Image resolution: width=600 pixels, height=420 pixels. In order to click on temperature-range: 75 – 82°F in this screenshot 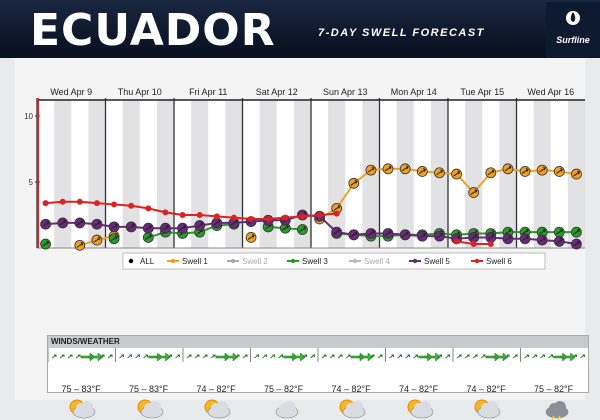, I will do `click(283, 389)`.